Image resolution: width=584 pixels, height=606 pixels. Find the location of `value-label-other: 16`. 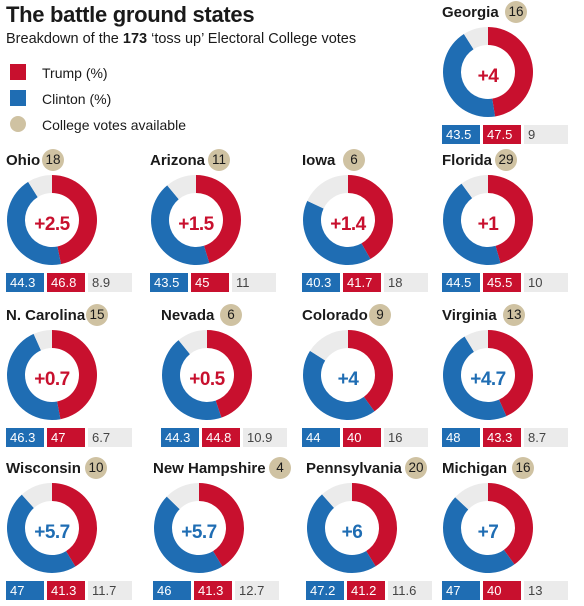

value-label-other: 16 is located at coordinates (406, 437).